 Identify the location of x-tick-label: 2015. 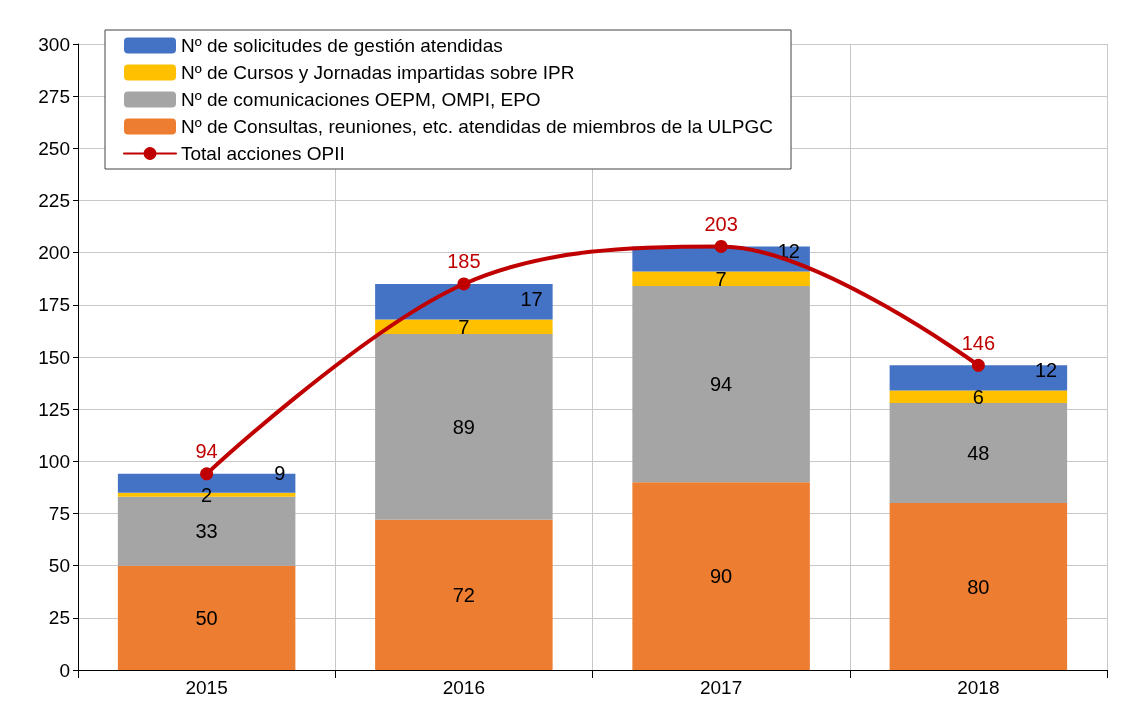
(206, 687).